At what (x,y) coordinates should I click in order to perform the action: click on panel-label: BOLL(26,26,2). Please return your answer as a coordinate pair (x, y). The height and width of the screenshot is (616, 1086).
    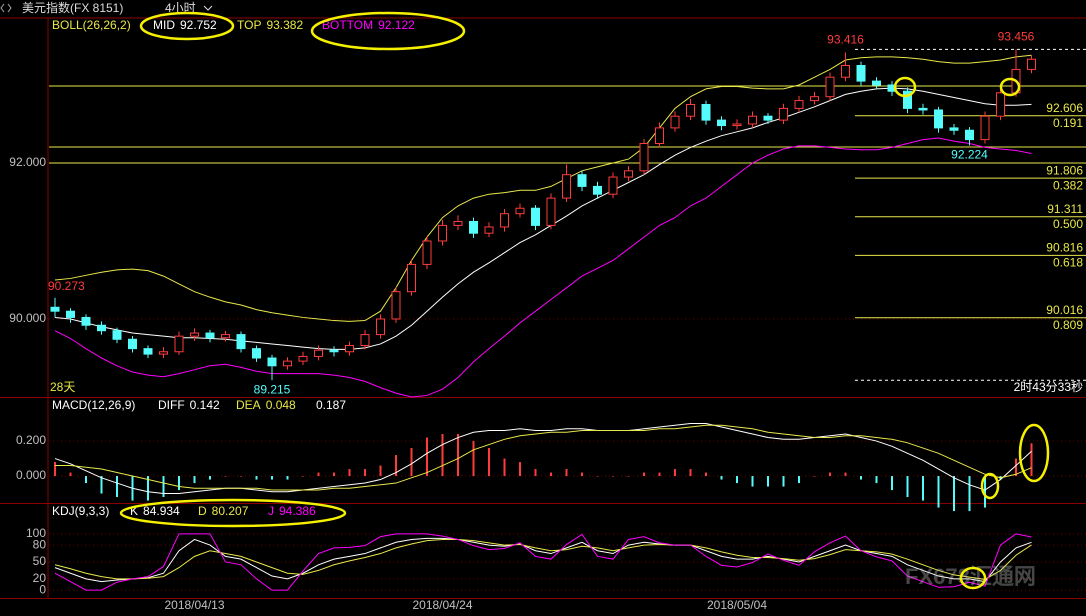
    Looking at the image, I should click on (91, 25).